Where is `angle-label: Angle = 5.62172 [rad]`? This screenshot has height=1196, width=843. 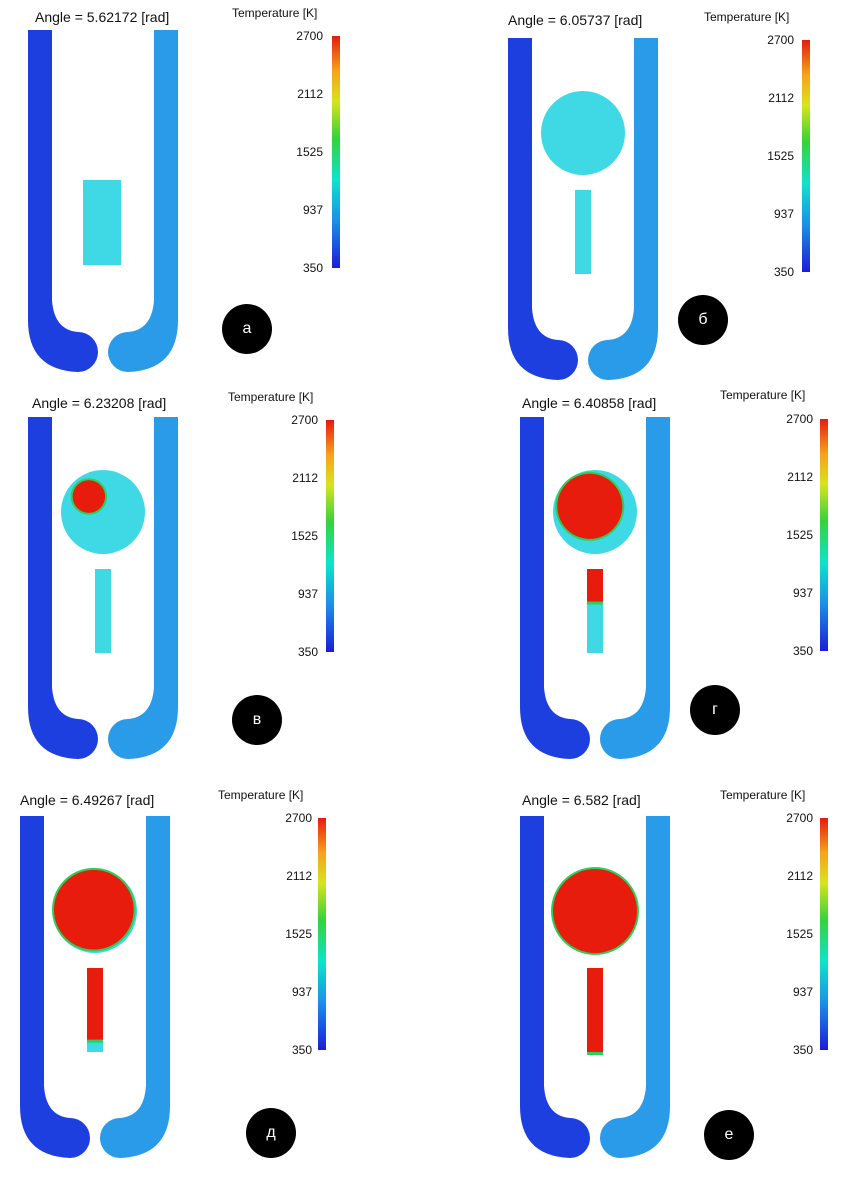 angle-label: Angle = 5.62172 [rad] is located at coordinates (102, 17).